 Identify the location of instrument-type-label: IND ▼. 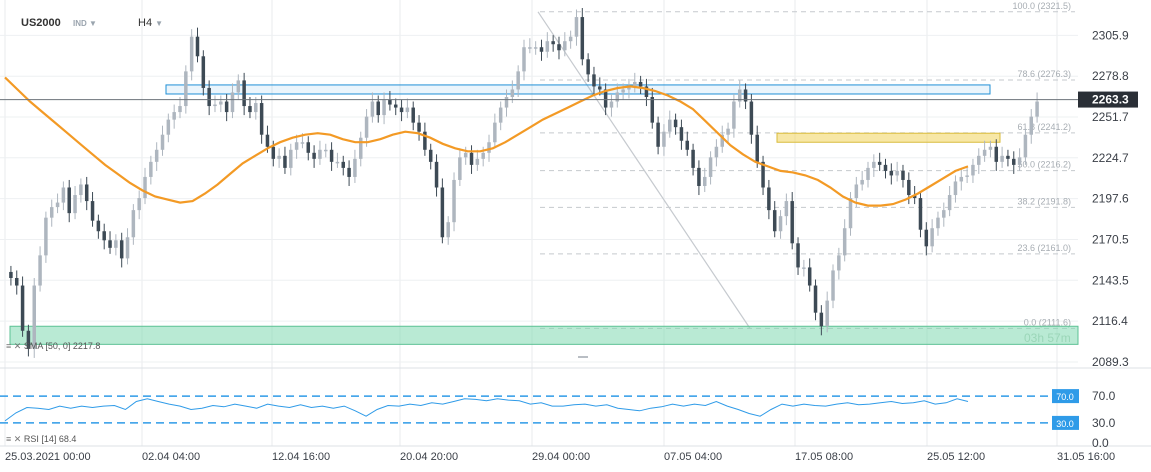
(85, 23).